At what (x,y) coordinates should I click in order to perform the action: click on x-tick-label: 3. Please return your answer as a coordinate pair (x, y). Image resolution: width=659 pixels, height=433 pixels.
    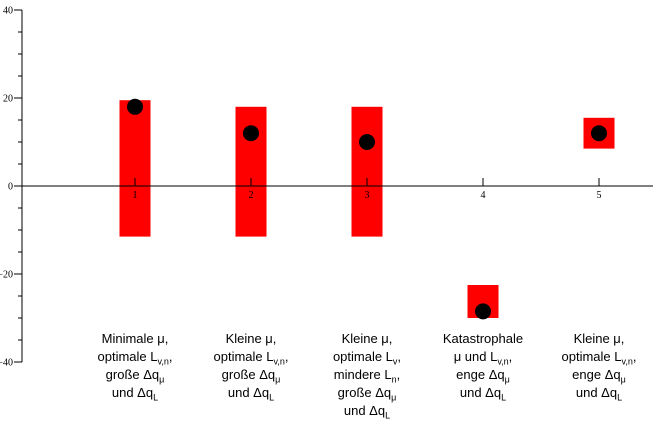
    Looking at the image, I should click on (367, 195).